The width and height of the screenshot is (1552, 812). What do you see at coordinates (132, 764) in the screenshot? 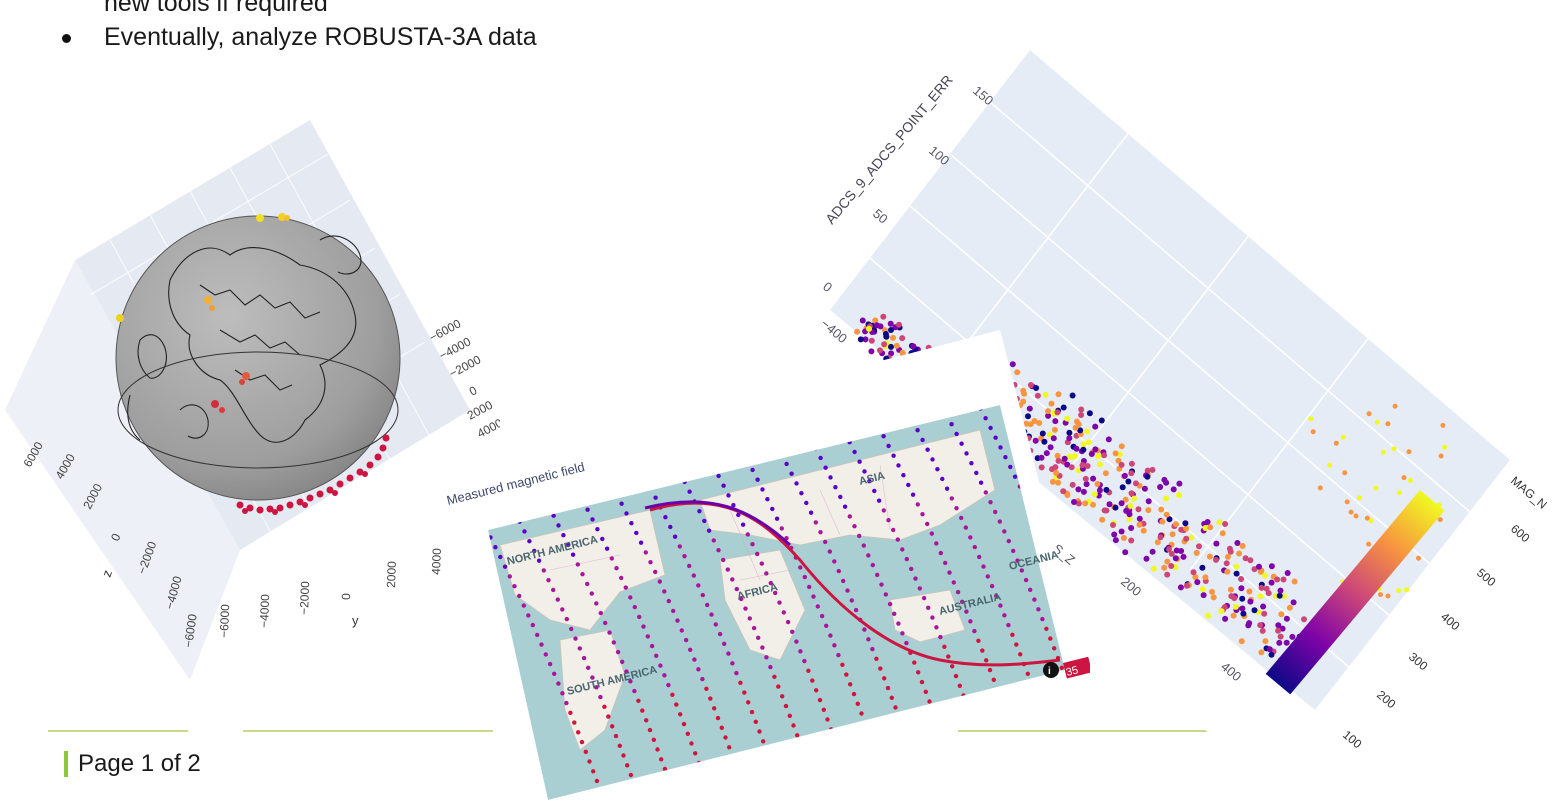
I see `footer: Page 1 of 2` at bounding box center [132, 764].